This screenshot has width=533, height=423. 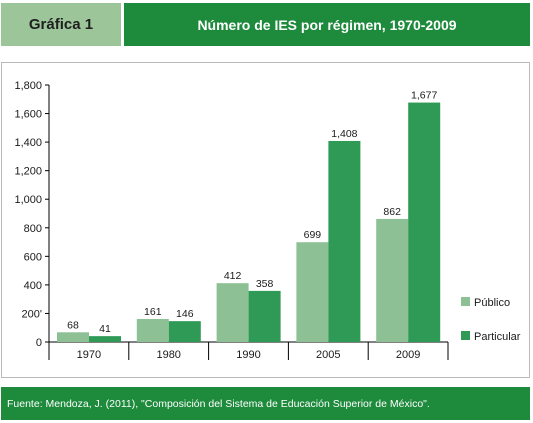 What do you see at coordinates (33, 257) in the screenshot?
I see `y-tick-label: 600` at bounding box center [33, 257].